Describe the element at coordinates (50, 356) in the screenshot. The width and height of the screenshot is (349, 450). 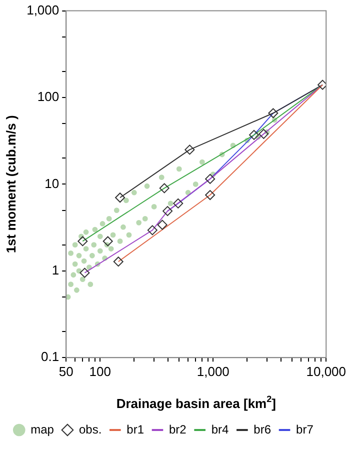
I see `y-tick-label: 0.1` at that location.